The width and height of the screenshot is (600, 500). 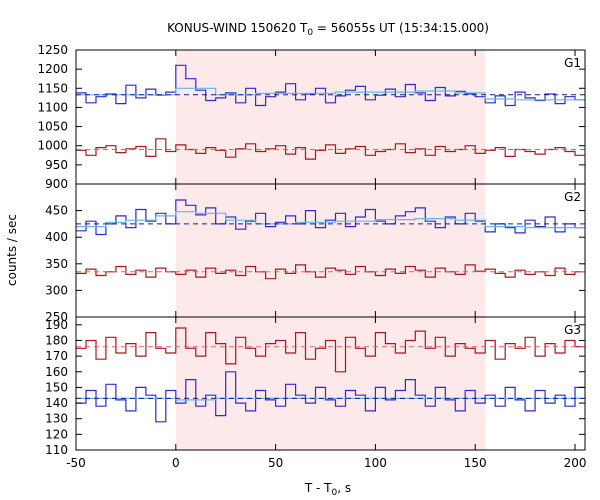 What do you see at coordinates (475, 463) in the screenshot?
I see `x-tick-label: 150` at bounding box center [475, 463].